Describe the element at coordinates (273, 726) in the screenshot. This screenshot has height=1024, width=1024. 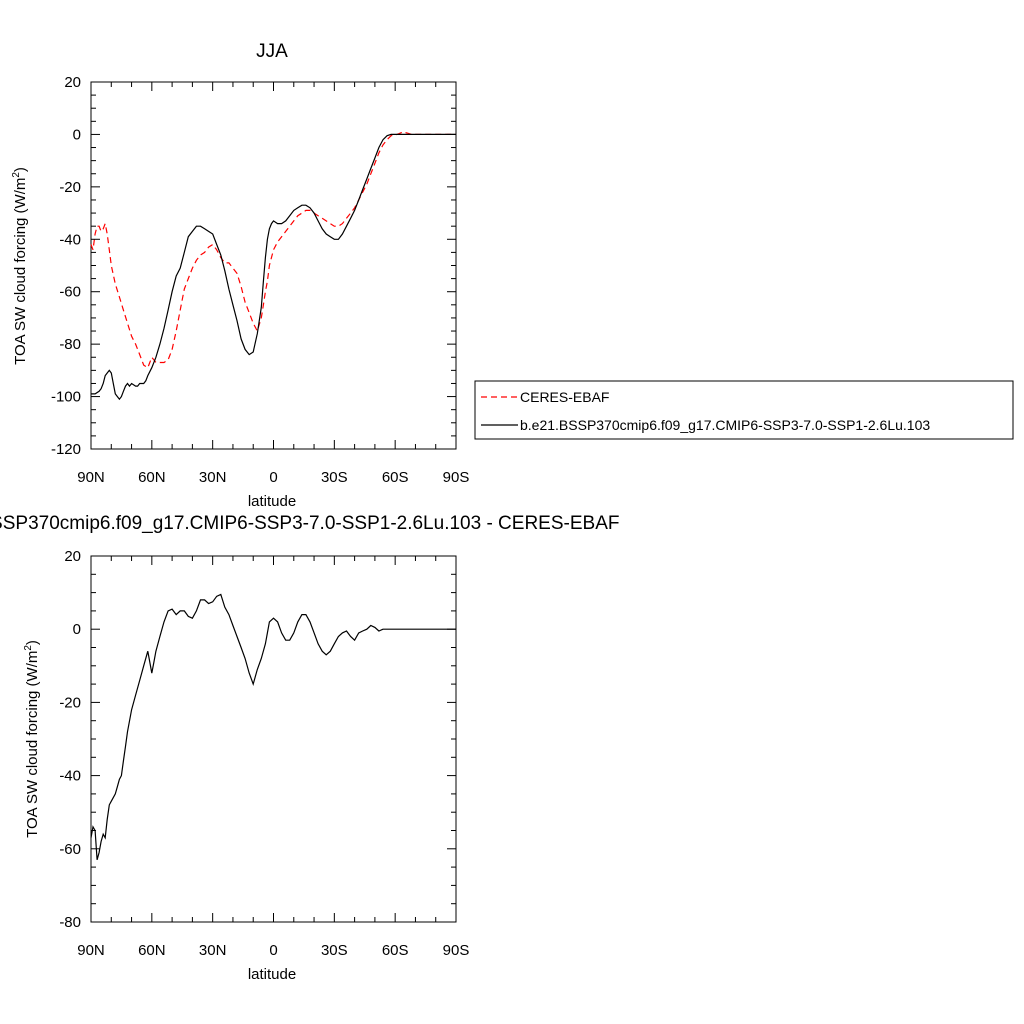
I see `series-line-difference` at that location.